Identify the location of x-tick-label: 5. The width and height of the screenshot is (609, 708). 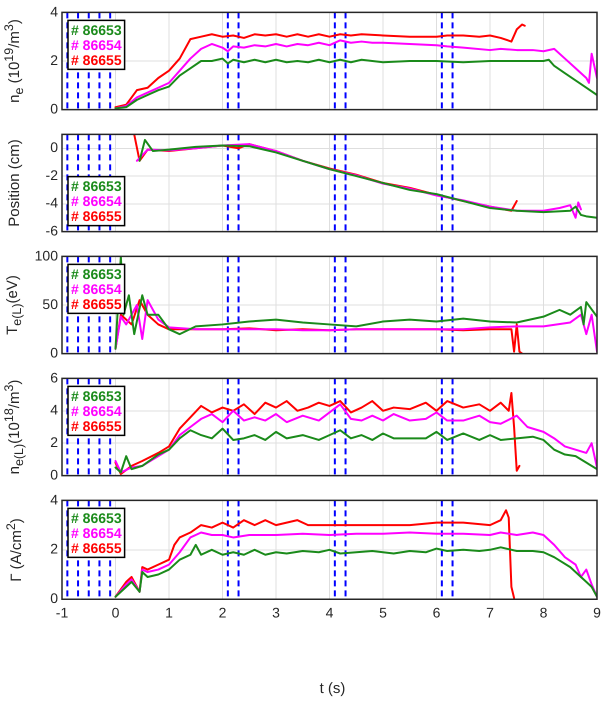
(383, 612).